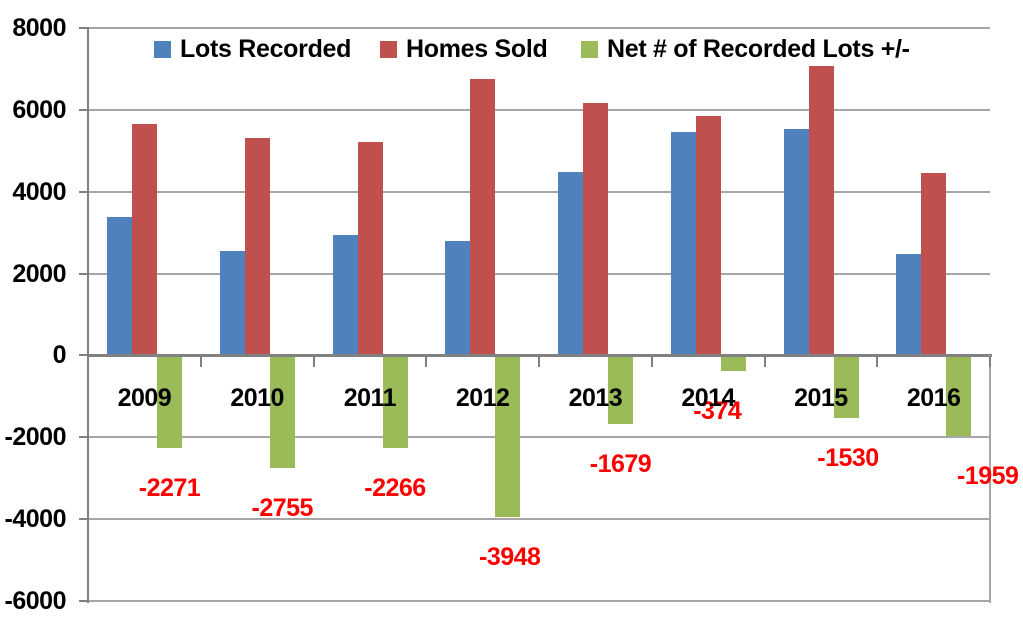 Image resolution: width=1023 pixels, height=632 pixels. I want to click on bar-lots-recorded-2011, so click(345, 295).